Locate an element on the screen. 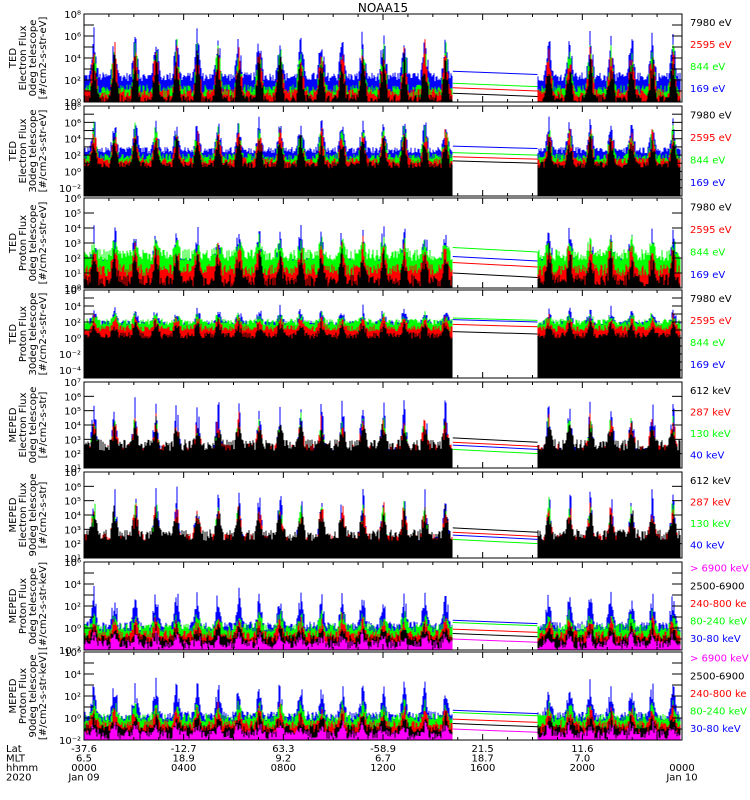 This screenshot has width=750, height=800. x-tick-lat: -12.7 is located at coordinates (184, 749).